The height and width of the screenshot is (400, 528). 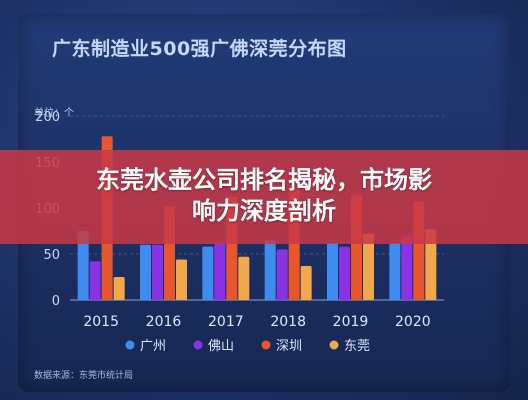 I want to click on bar-东莞-2018, so click(x=306, y=282).